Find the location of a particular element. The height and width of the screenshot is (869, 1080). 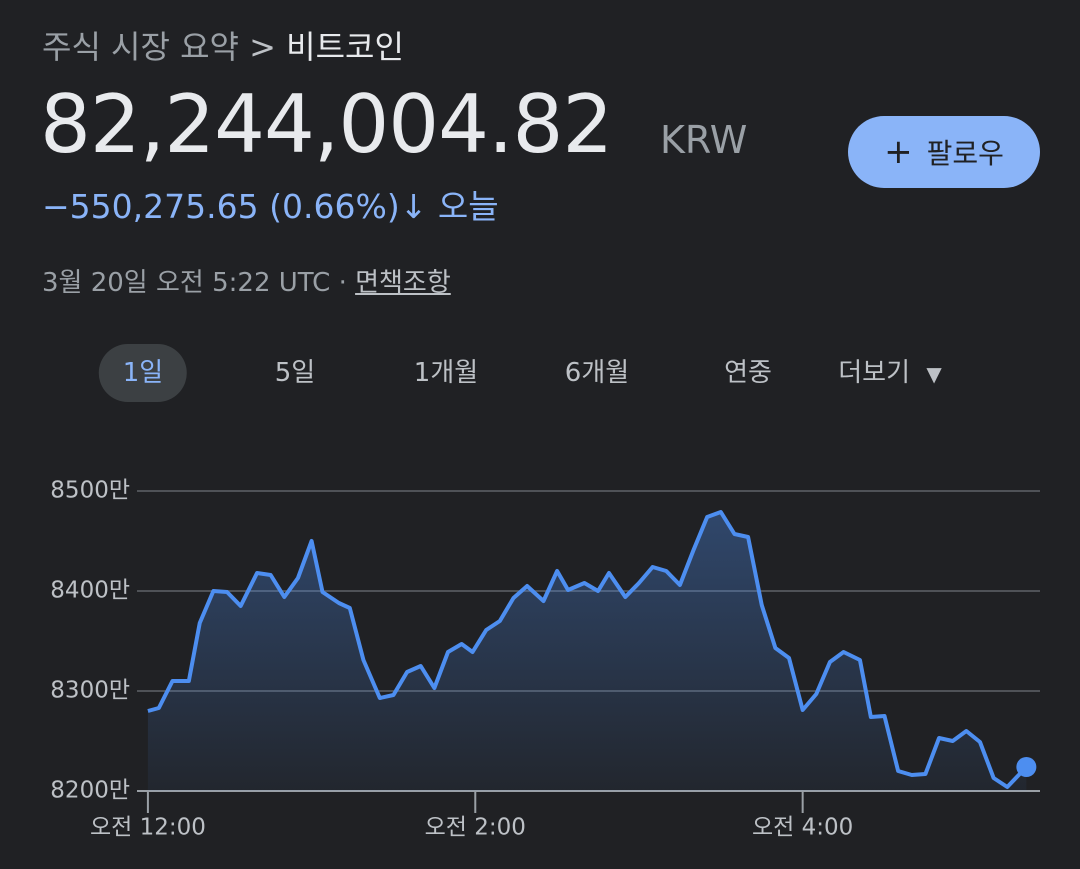

tab-label: 5일 is located at coordinates (295, 373).